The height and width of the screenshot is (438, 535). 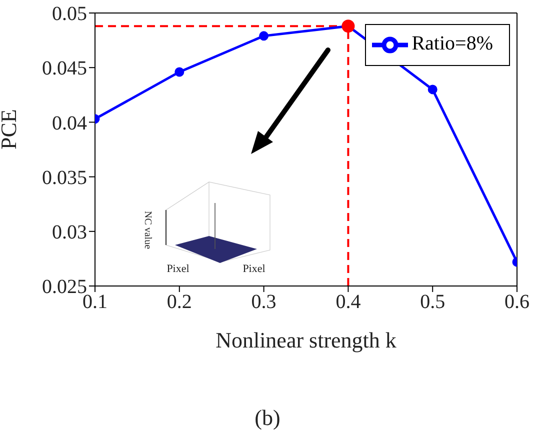 What do you see at coordinates (69, 123) in the screenshot?
I see `y-tick-label: 0.04` at bounding box center [69, 123].